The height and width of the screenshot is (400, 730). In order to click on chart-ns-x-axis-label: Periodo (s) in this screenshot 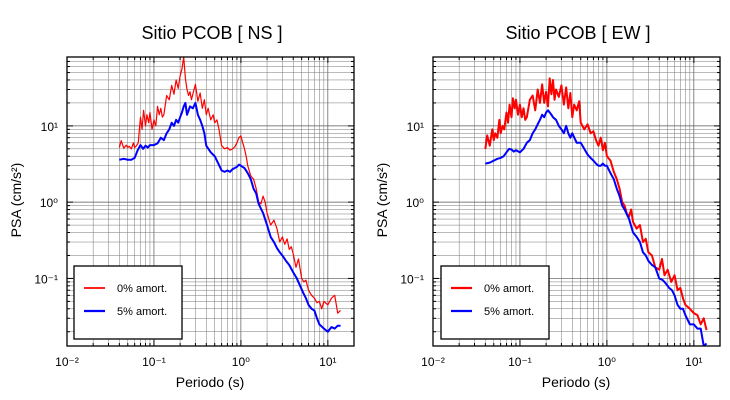, I will do `click(210, 382)`.